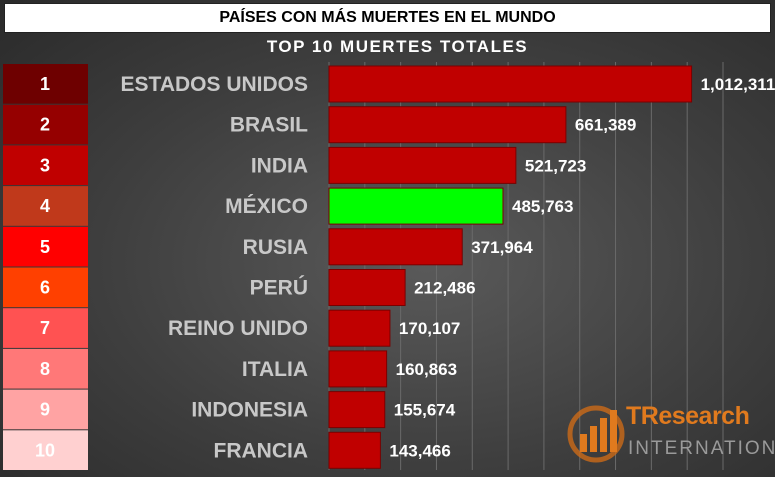 Image resolution: width=775 pixels, height=477 pixels. Describe the element at coordinates (238, 328) in the screenshot. I see `country-label: REINO UNIDO` at that location.